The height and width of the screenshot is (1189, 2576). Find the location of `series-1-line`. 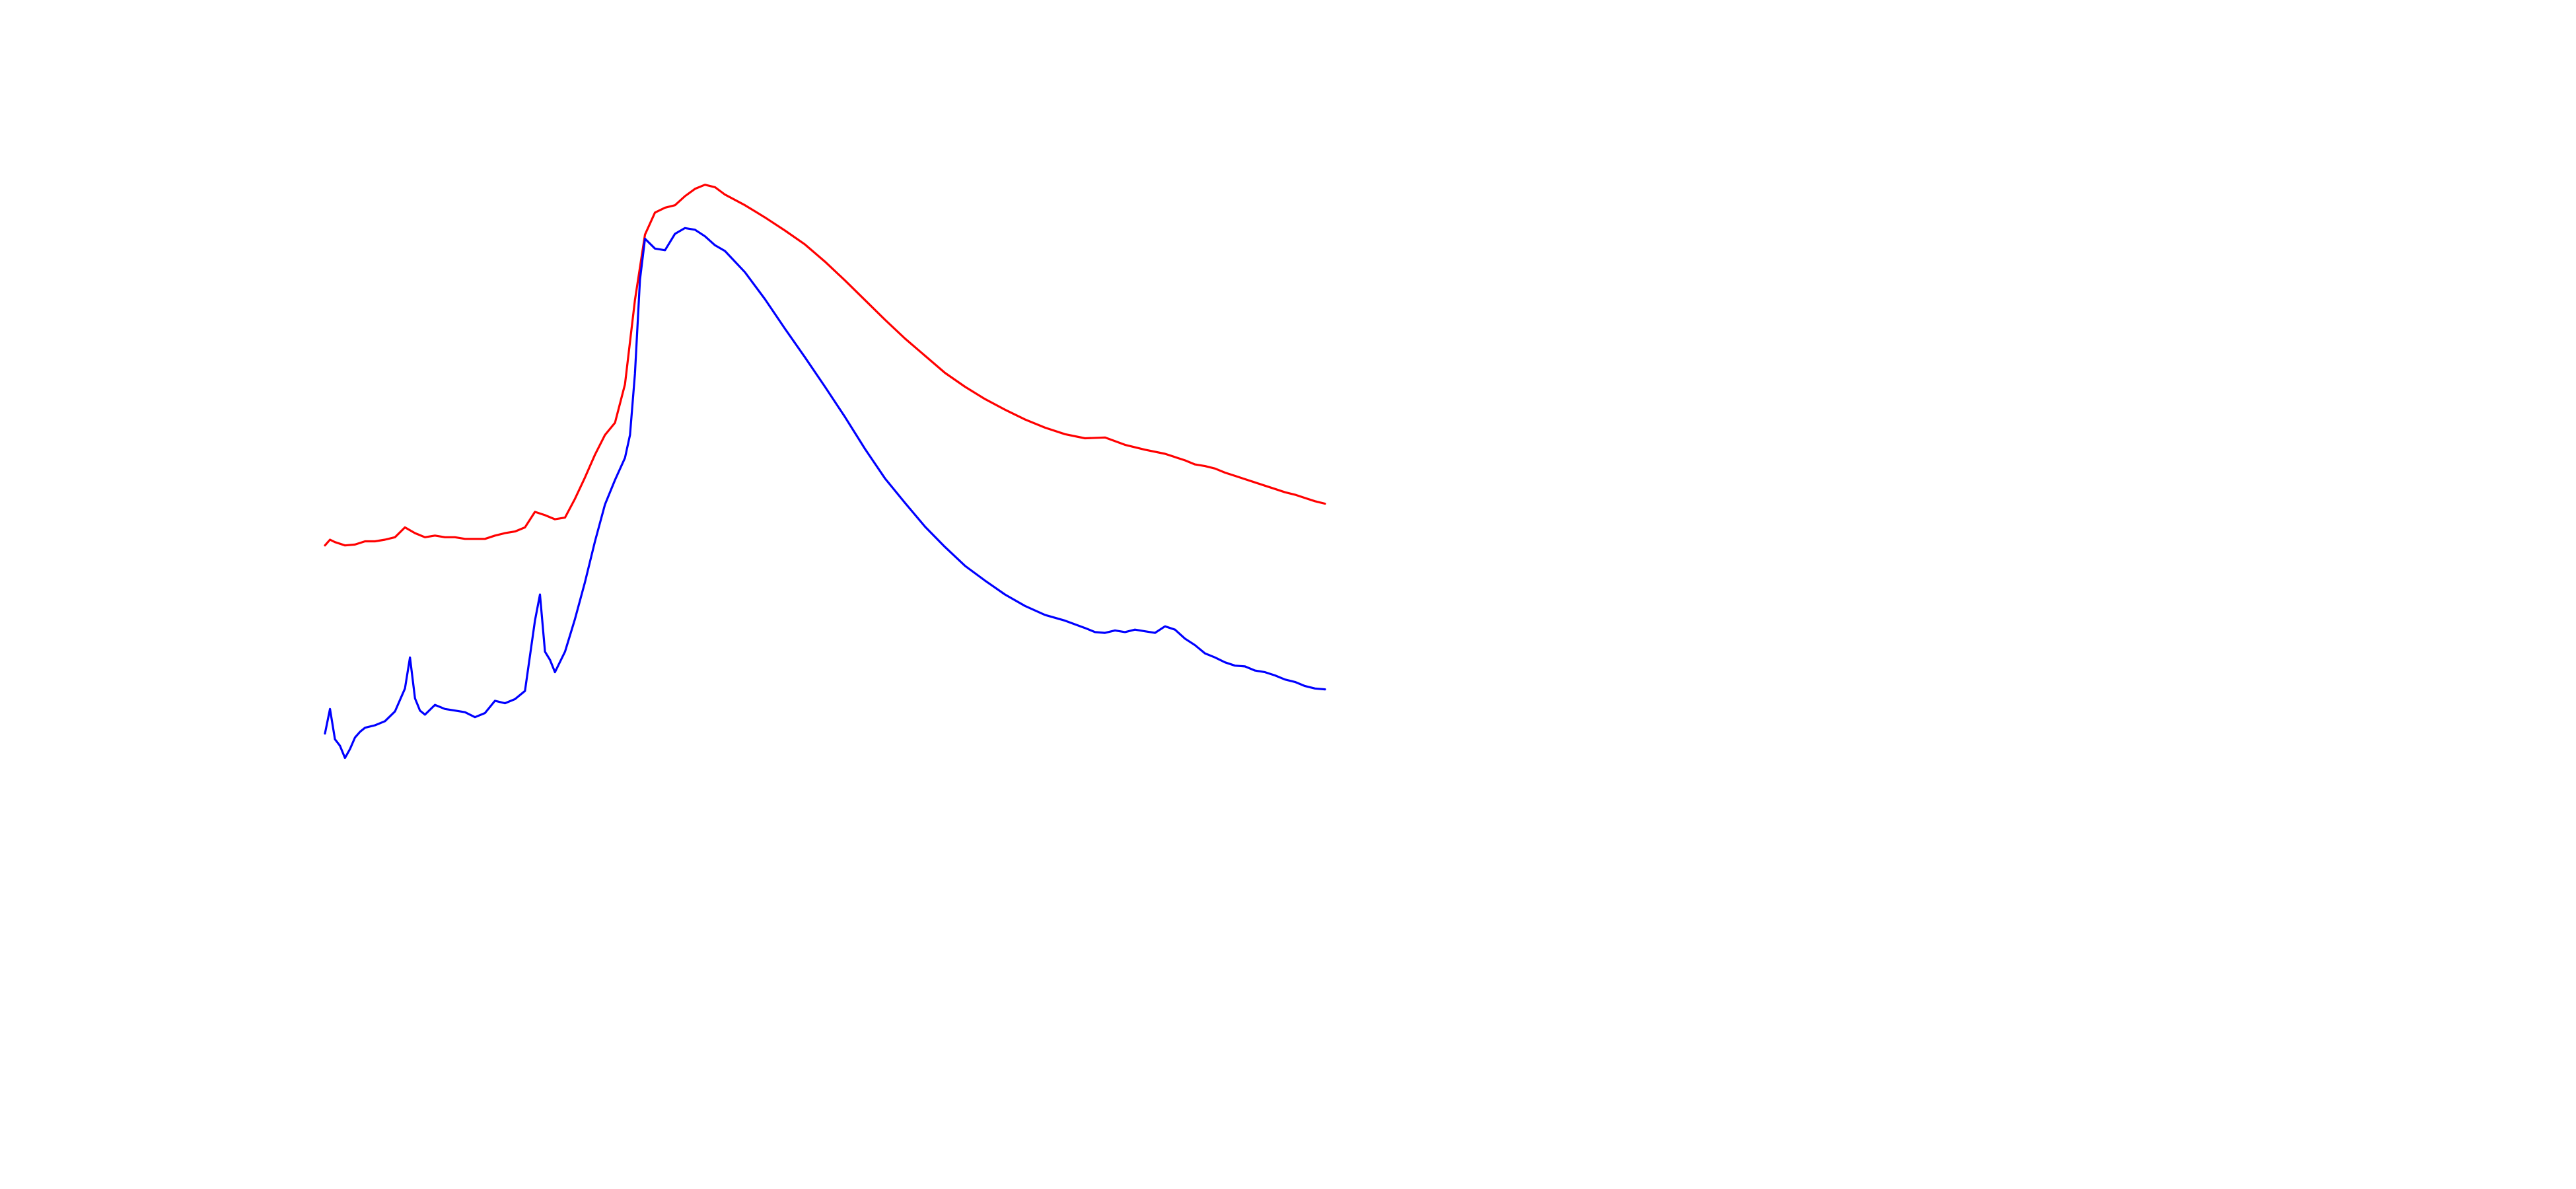

series-1-line is located at coordinates (825, 365).